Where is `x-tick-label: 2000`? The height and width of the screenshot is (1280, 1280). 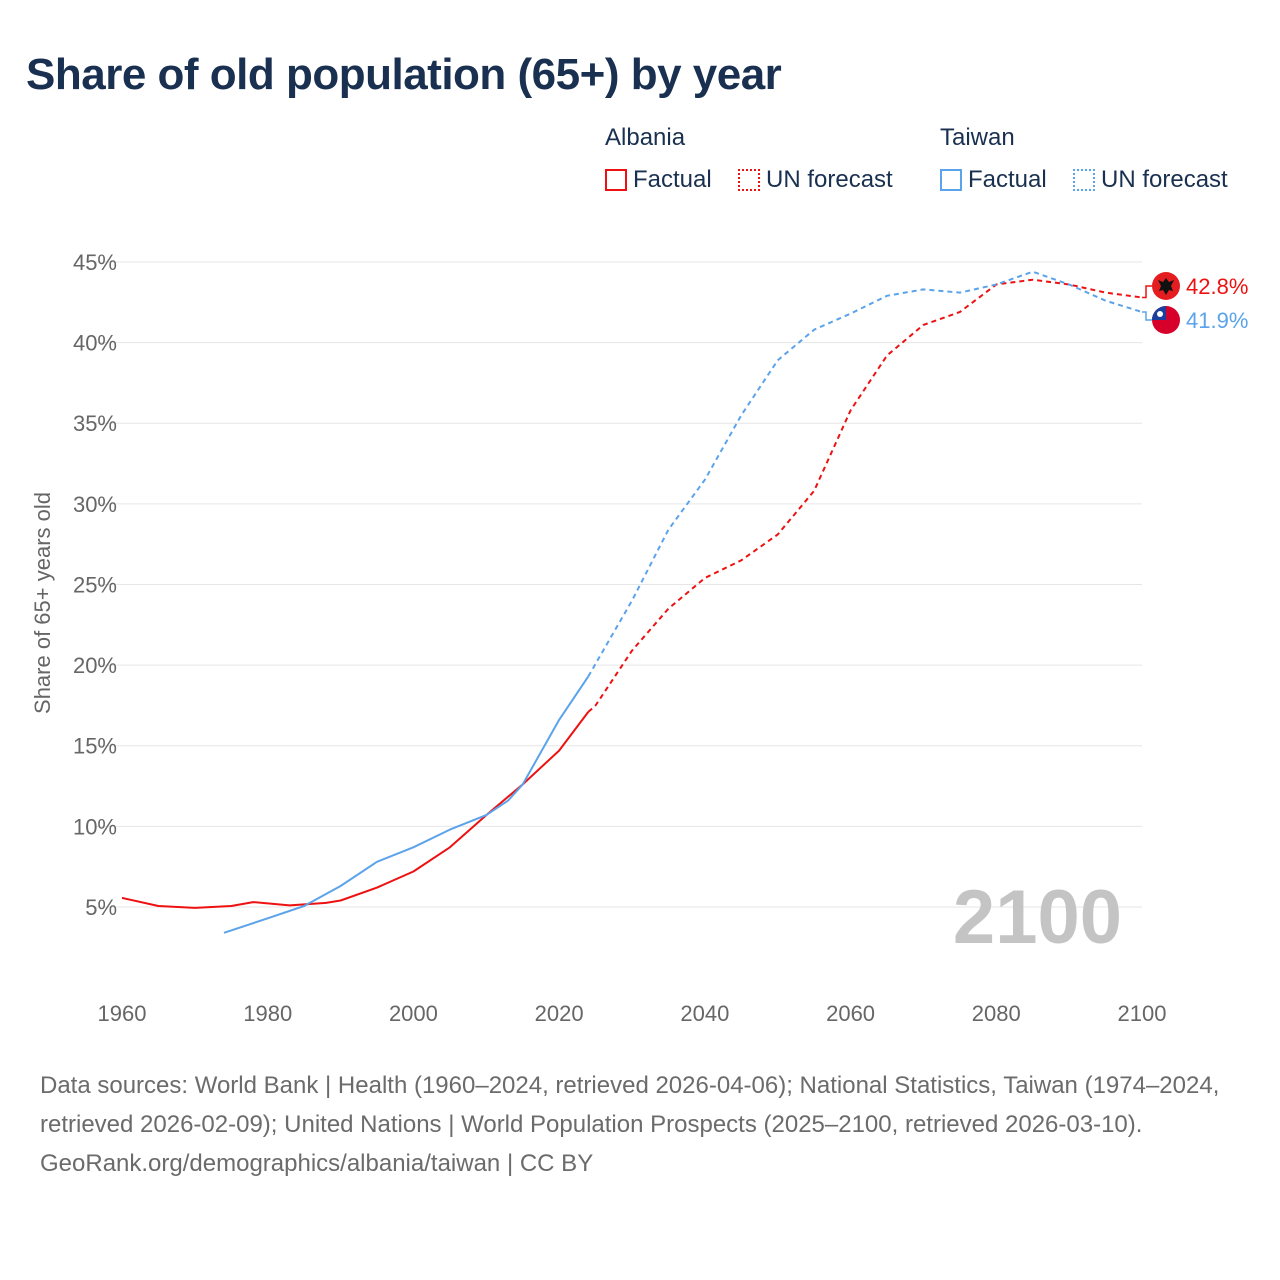
x-tick-label: 2000 is located at coordinates (413, 1013).